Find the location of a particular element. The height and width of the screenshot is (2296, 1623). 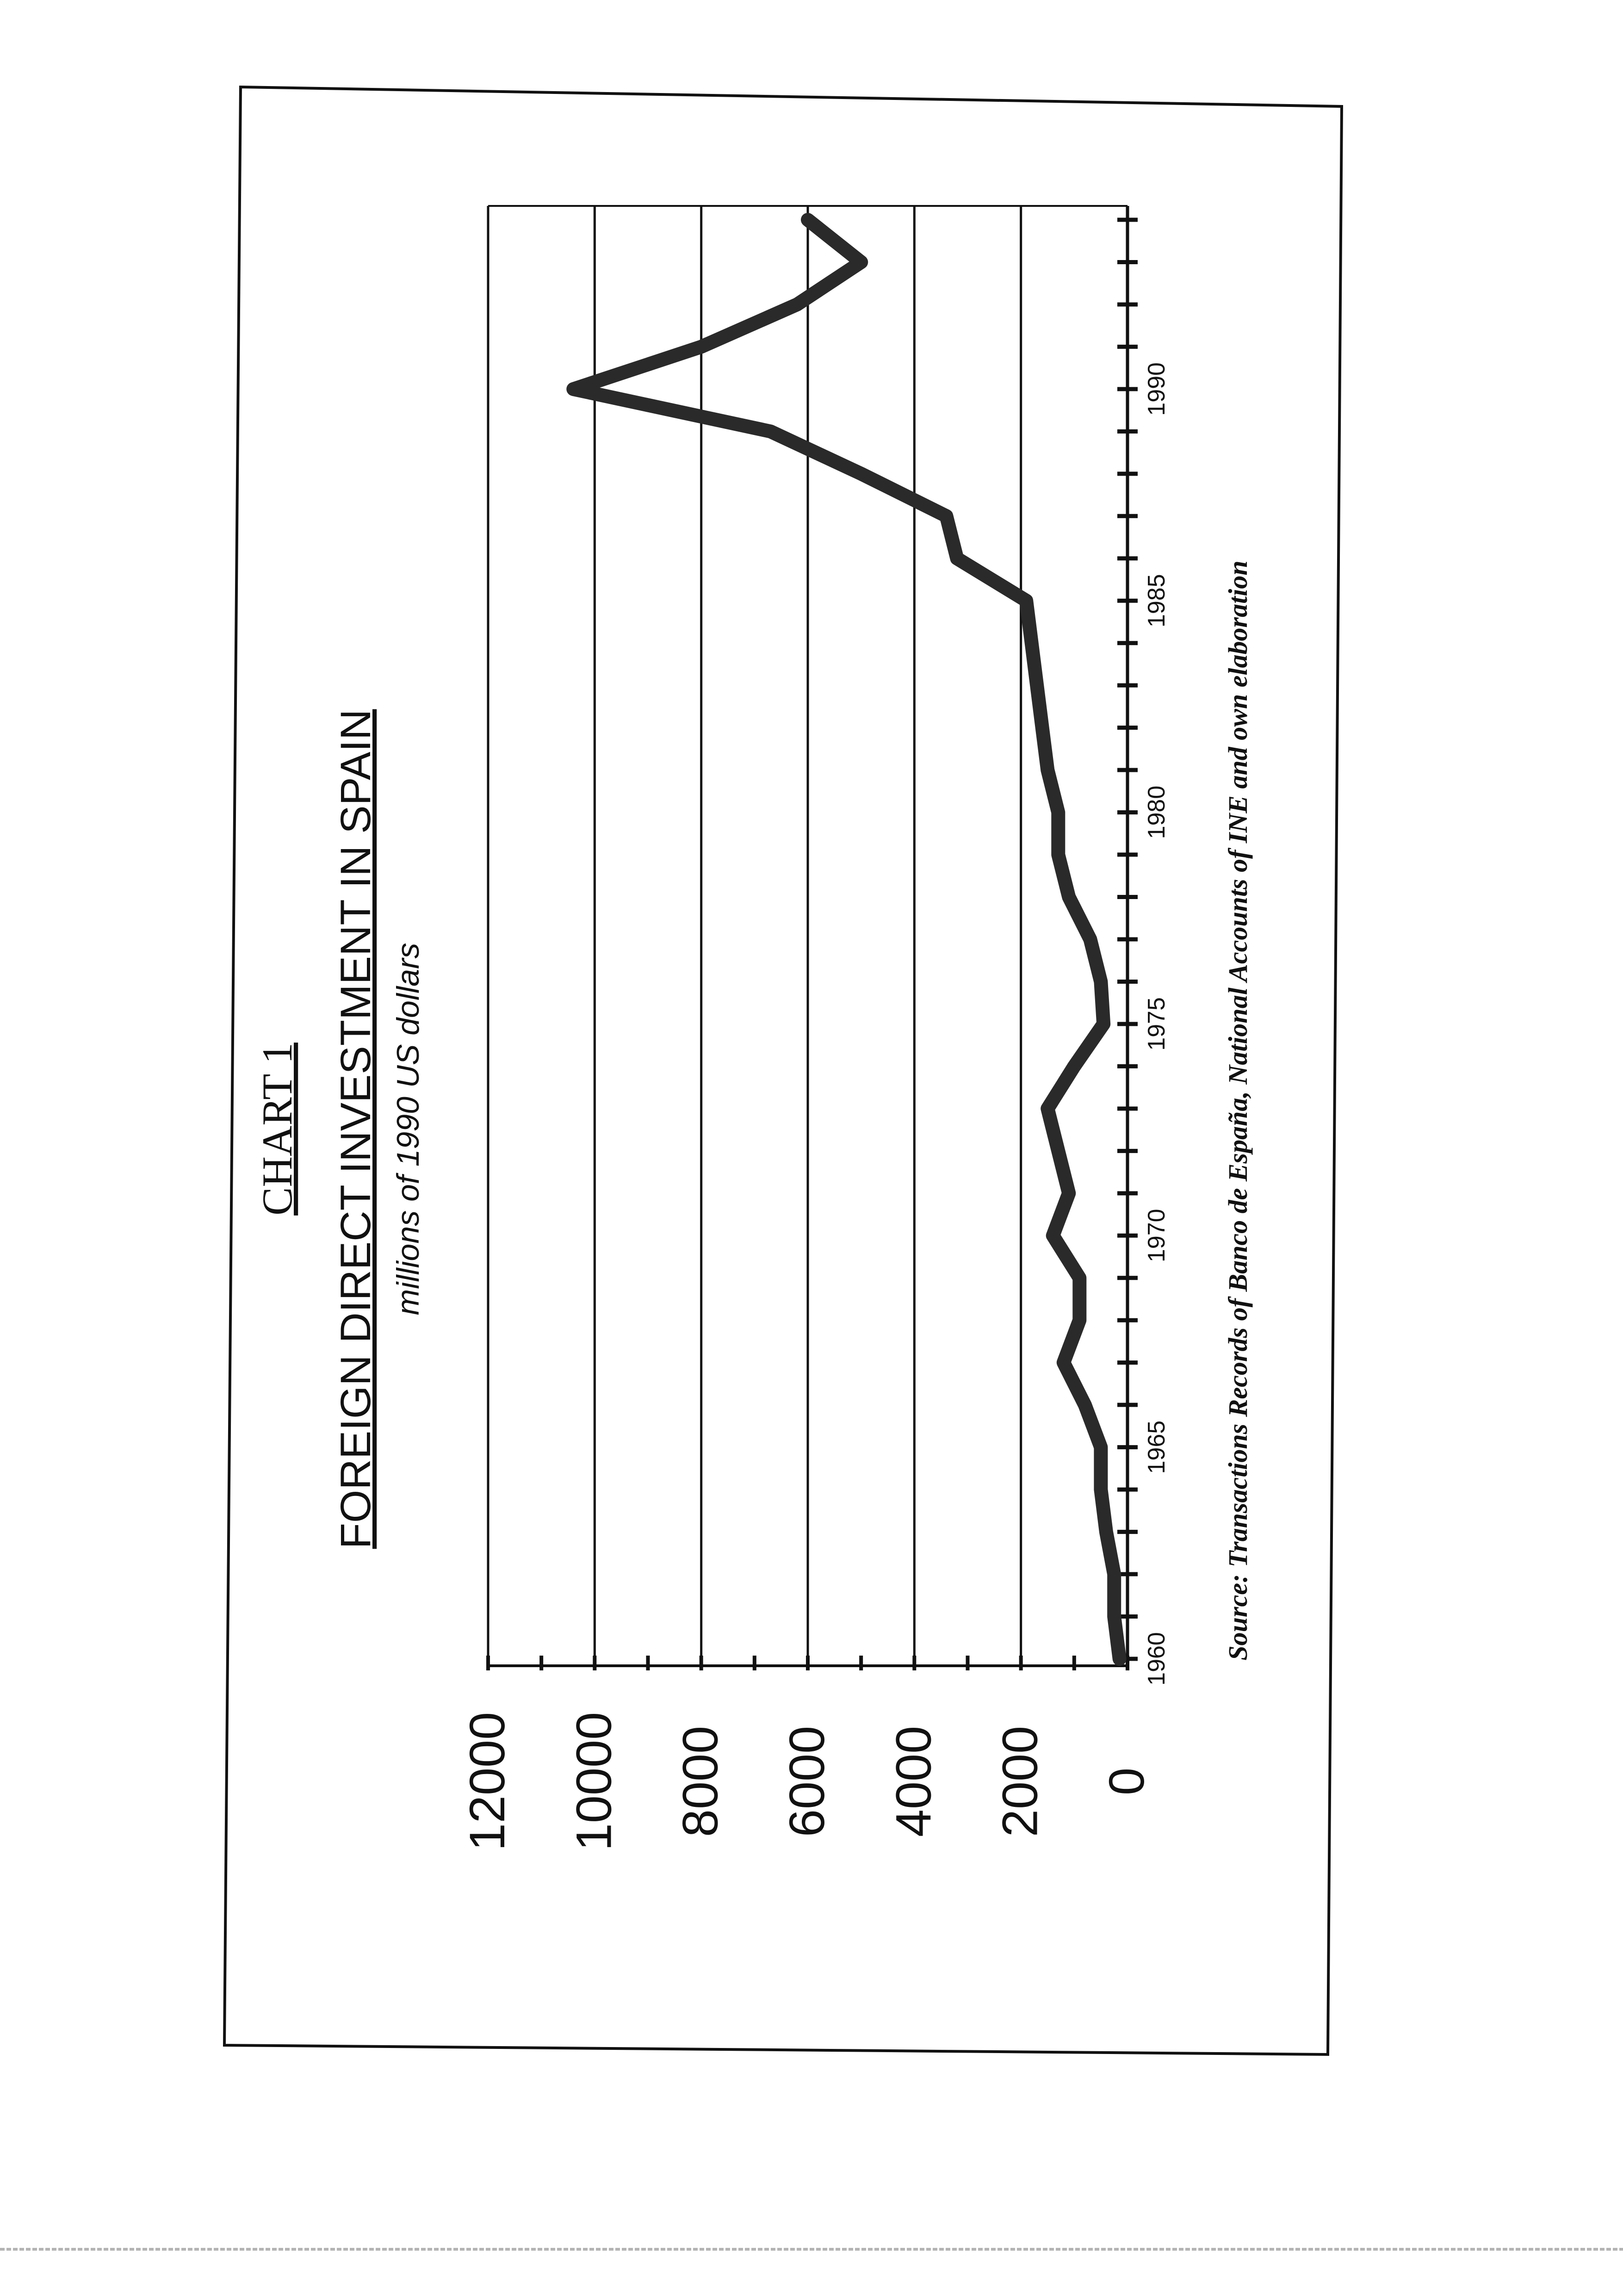

y-tick-label: 8000 is located at coordinates (700, 1782).